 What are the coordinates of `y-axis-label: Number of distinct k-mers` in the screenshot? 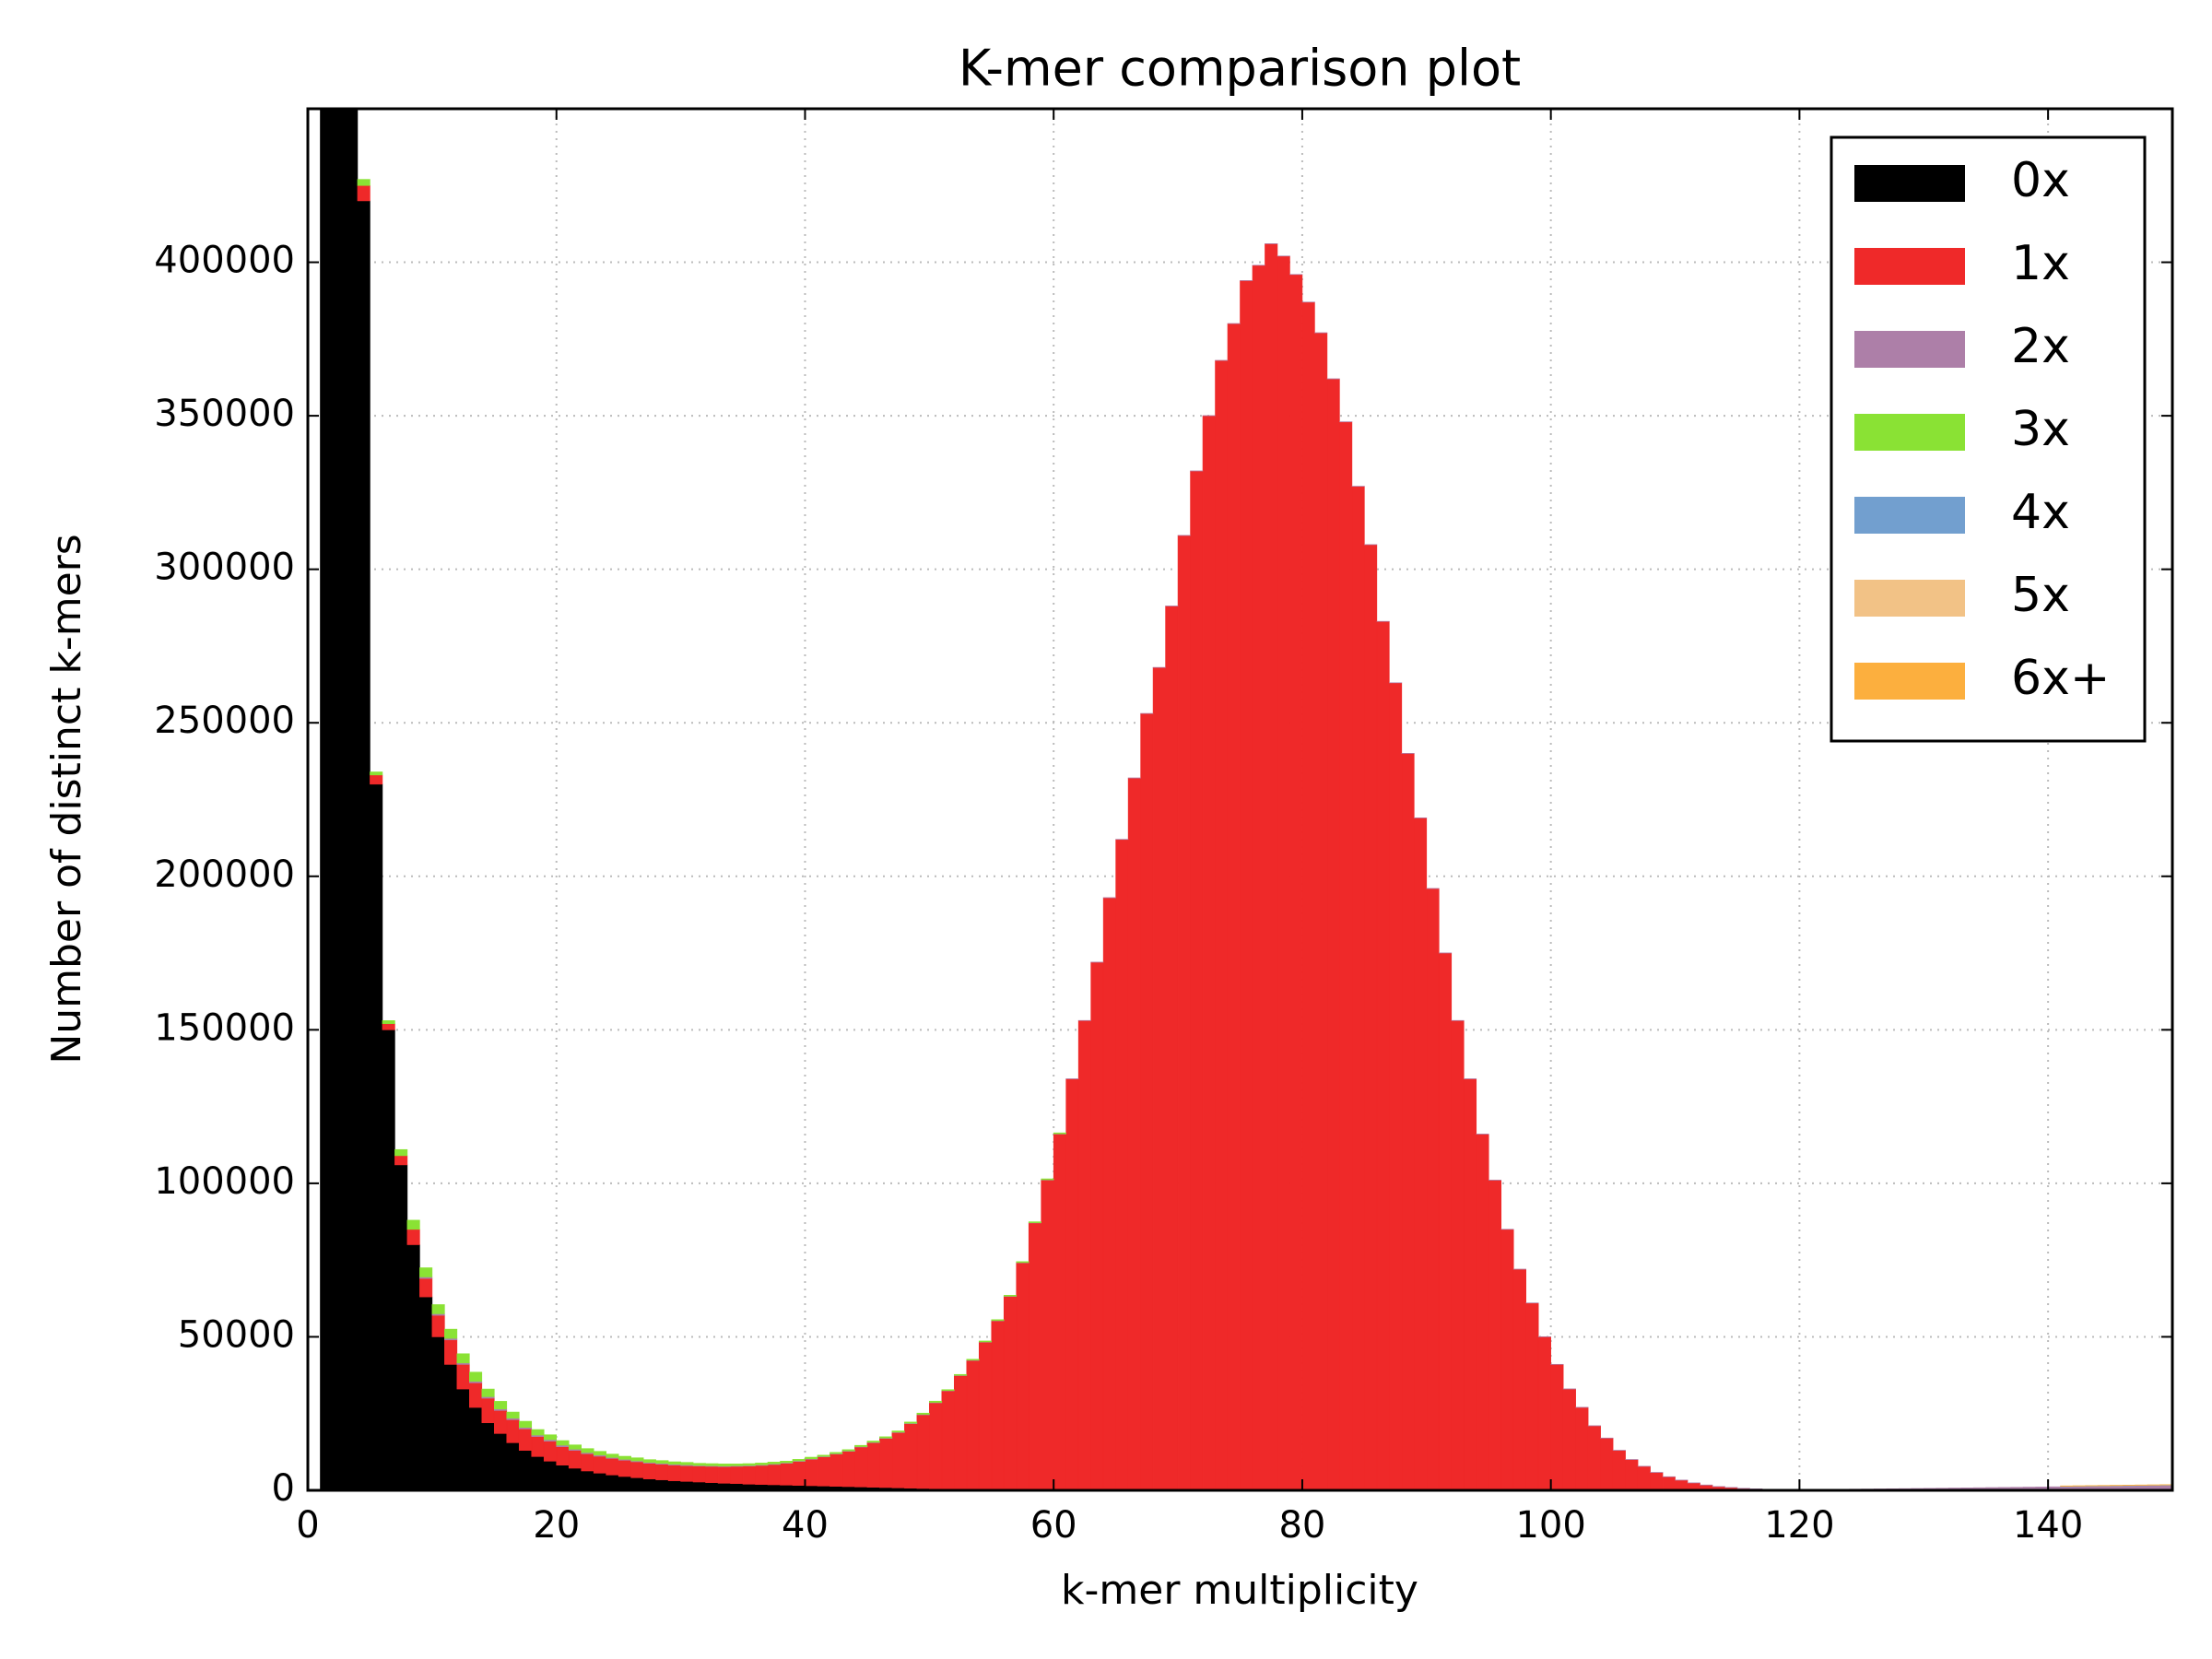 It's located at (66, 799).